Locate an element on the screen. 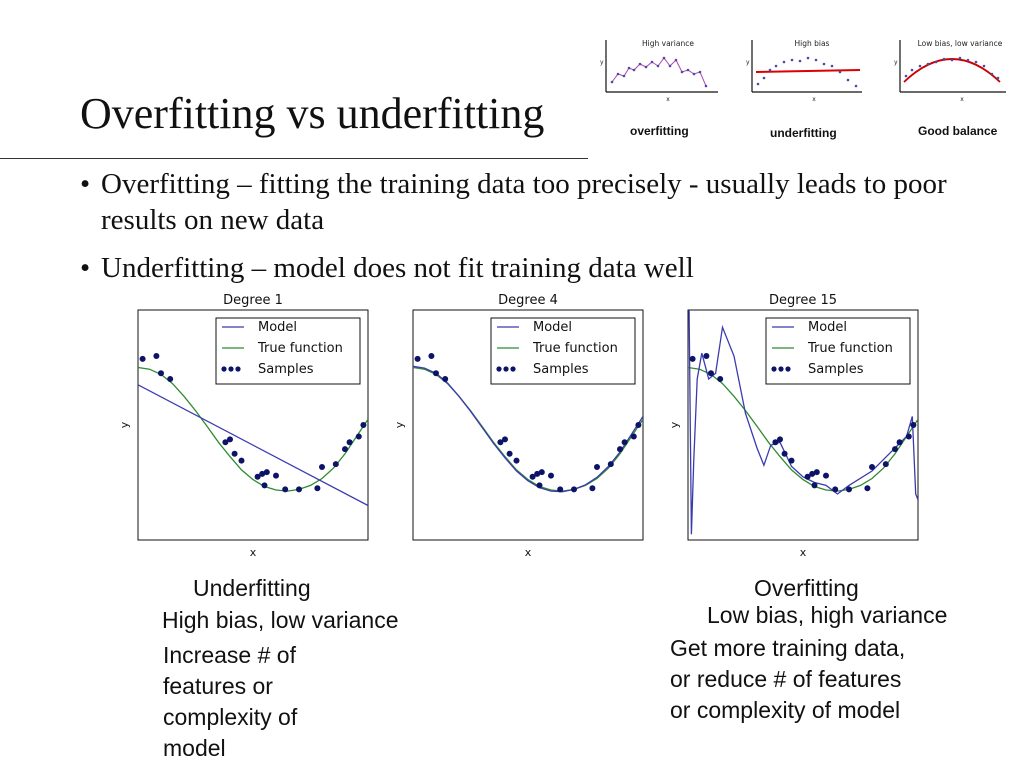  remedy-line: model is located at coordinates (194, 748).